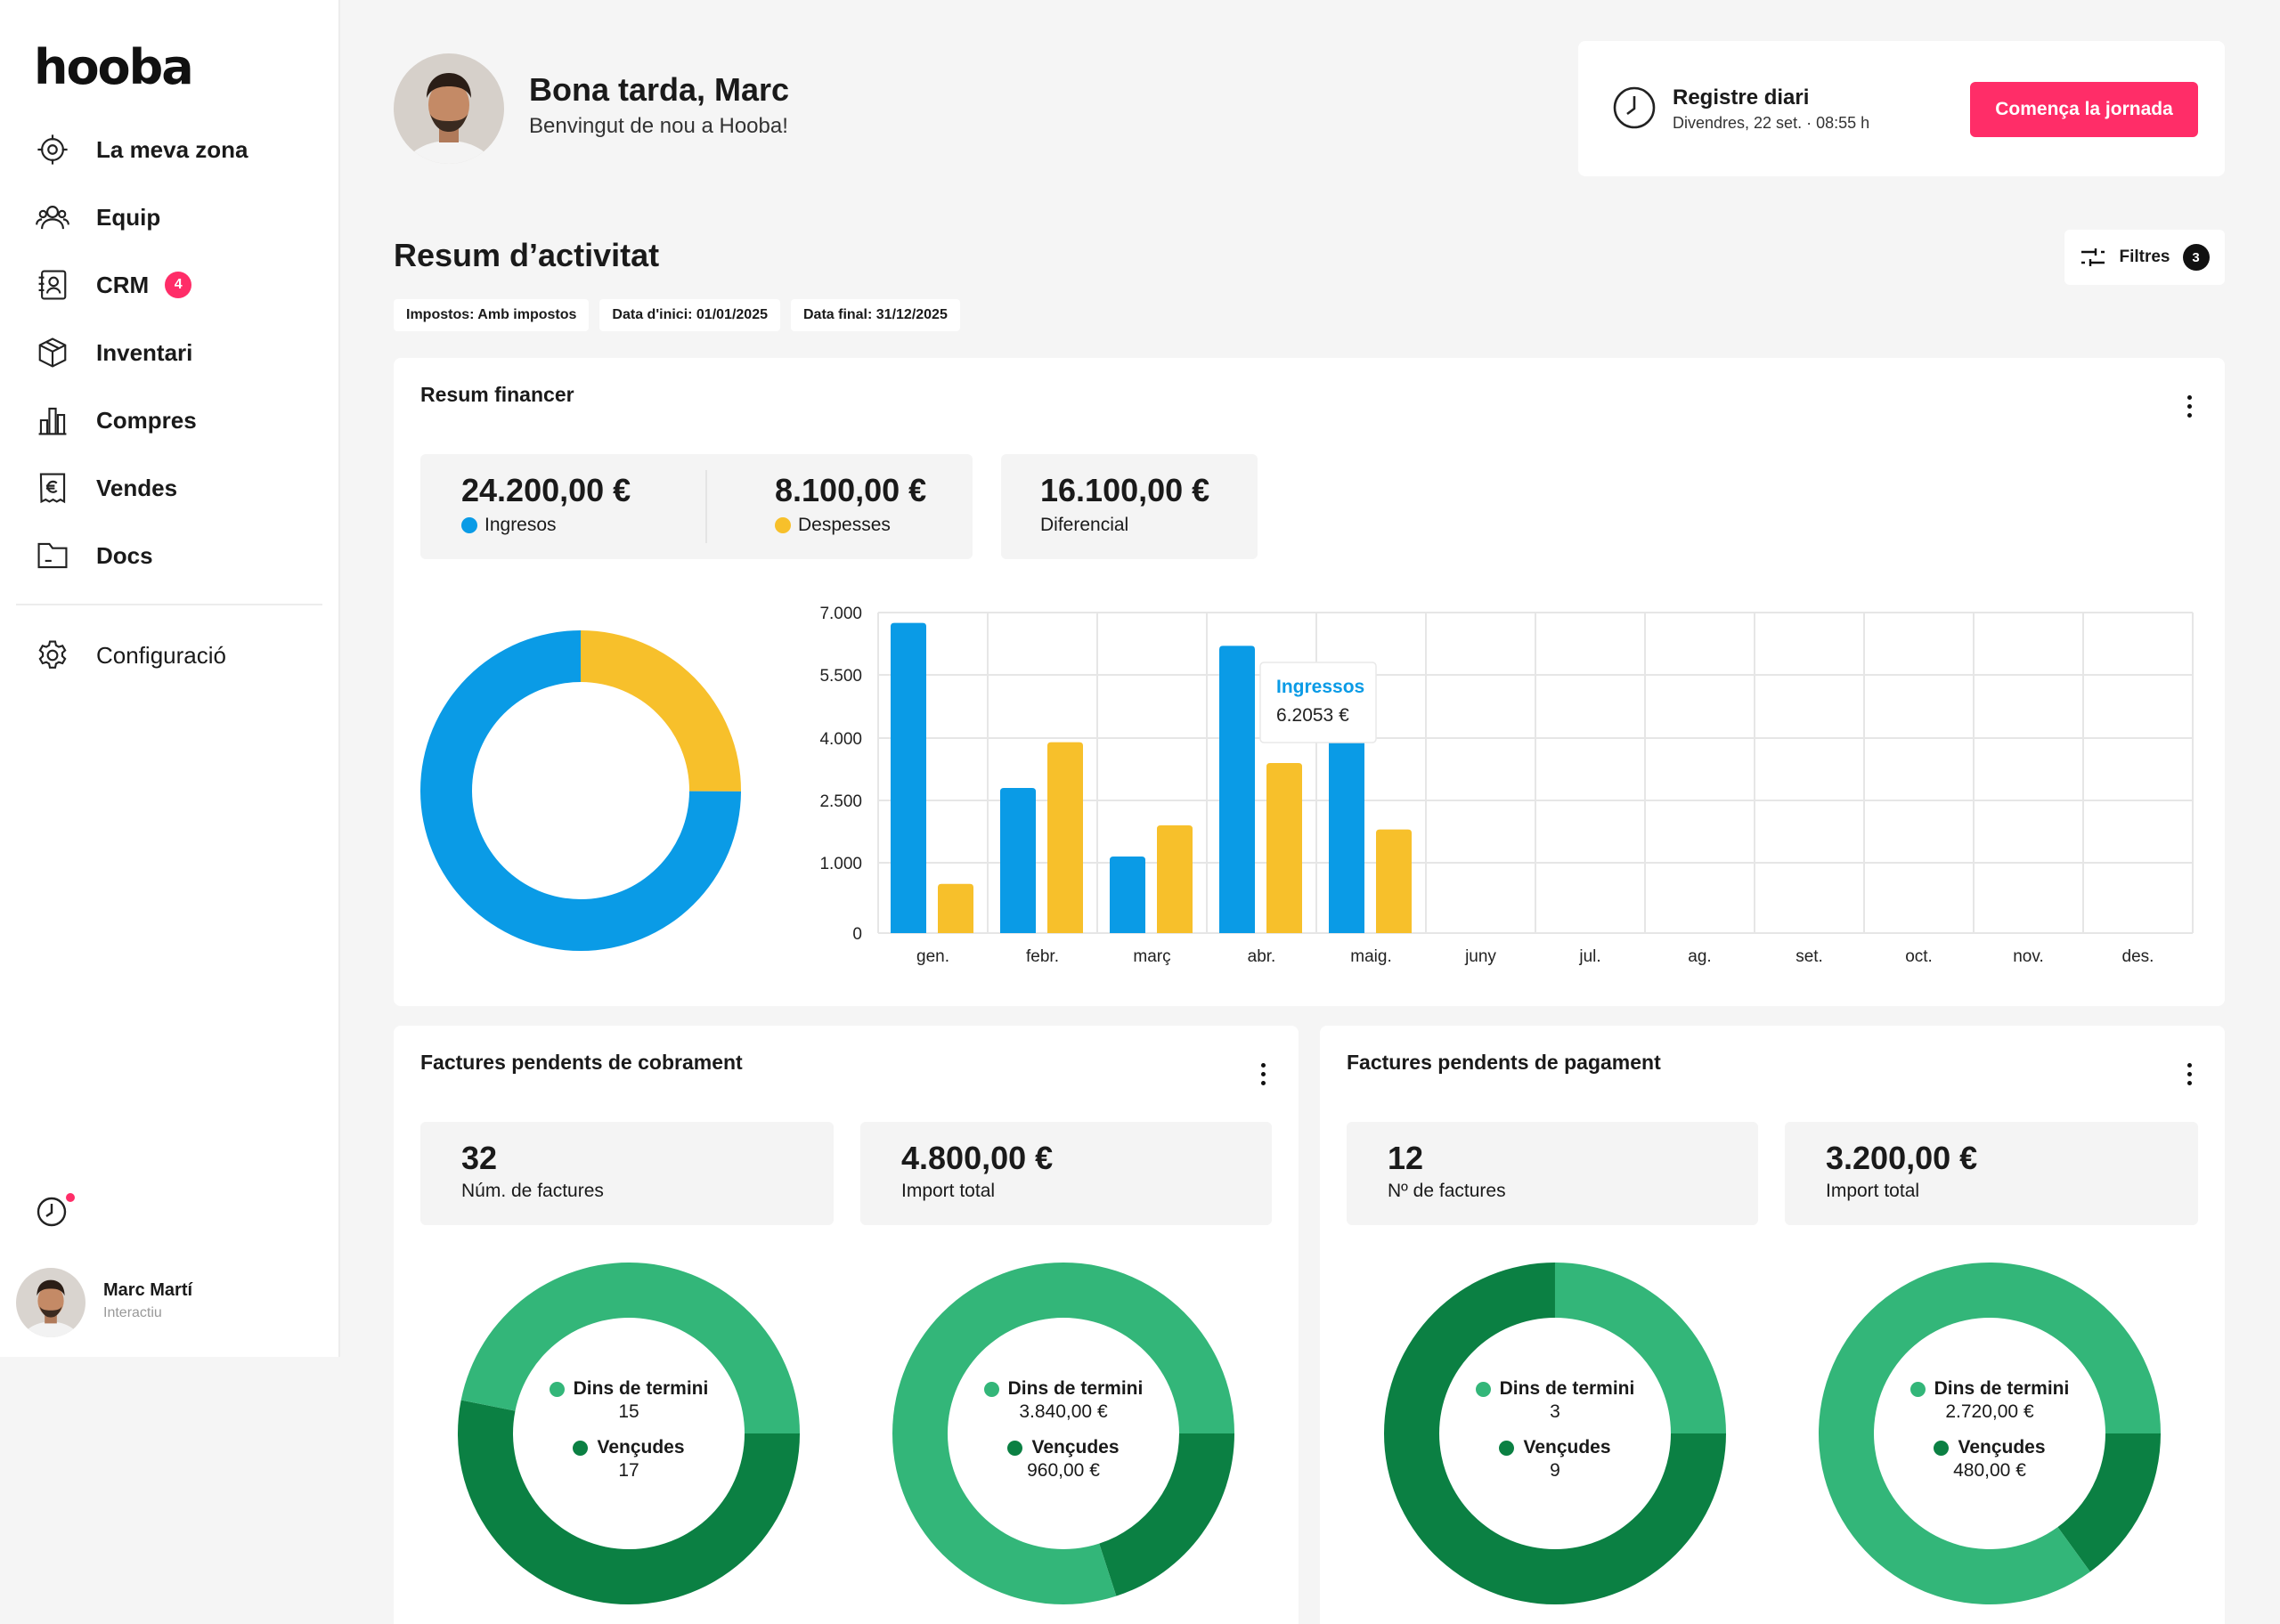  Describe the element at coordinates (52, 352) in the screenshot. I see `box-icon` at that location.